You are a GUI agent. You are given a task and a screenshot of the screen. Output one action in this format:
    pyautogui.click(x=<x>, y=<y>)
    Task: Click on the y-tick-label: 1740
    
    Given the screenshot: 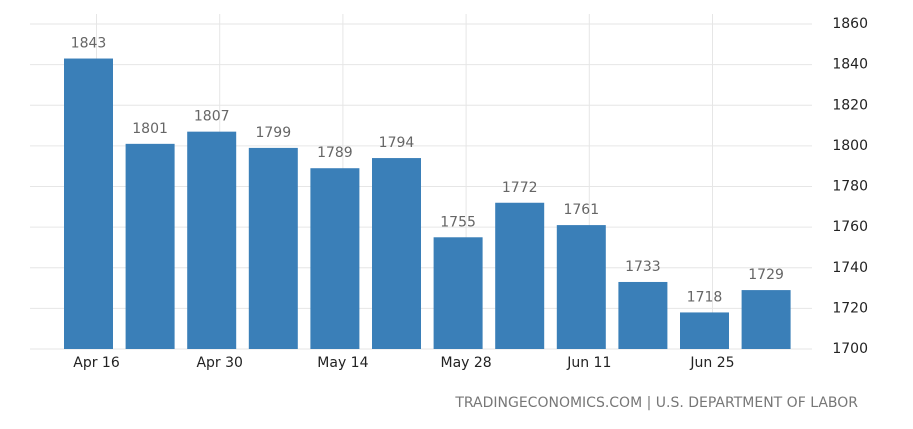 What is the action you would take?
    pyautogui.click(x=850, y=268)
    